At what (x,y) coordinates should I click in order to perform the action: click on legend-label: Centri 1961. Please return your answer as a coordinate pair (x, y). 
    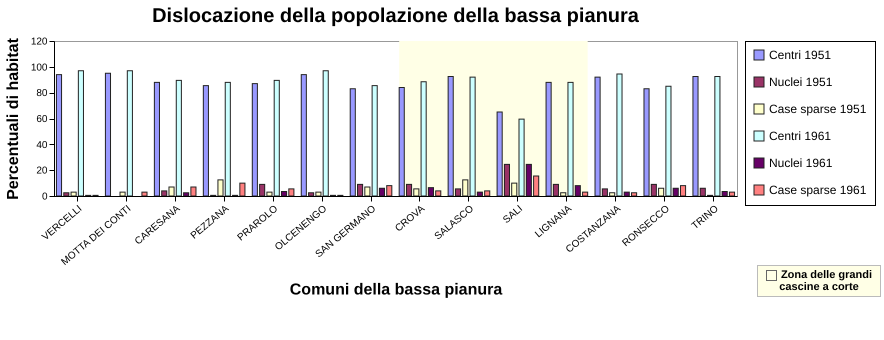
    Looking at the image, I should click on (800, 136).